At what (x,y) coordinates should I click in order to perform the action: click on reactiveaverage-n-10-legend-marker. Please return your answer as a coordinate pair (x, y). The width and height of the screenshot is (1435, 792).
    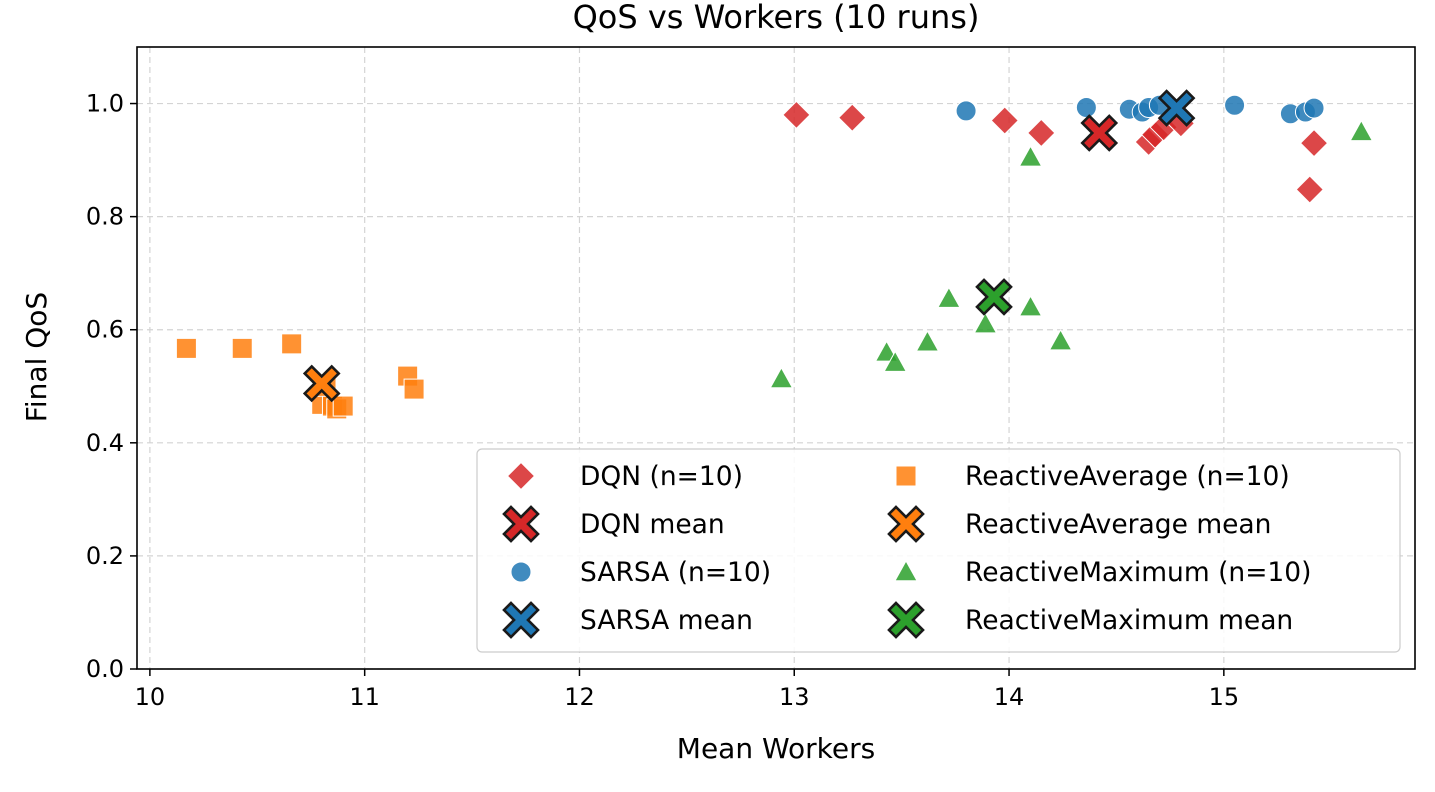
    Looking at the image, I should click on (906, 476).